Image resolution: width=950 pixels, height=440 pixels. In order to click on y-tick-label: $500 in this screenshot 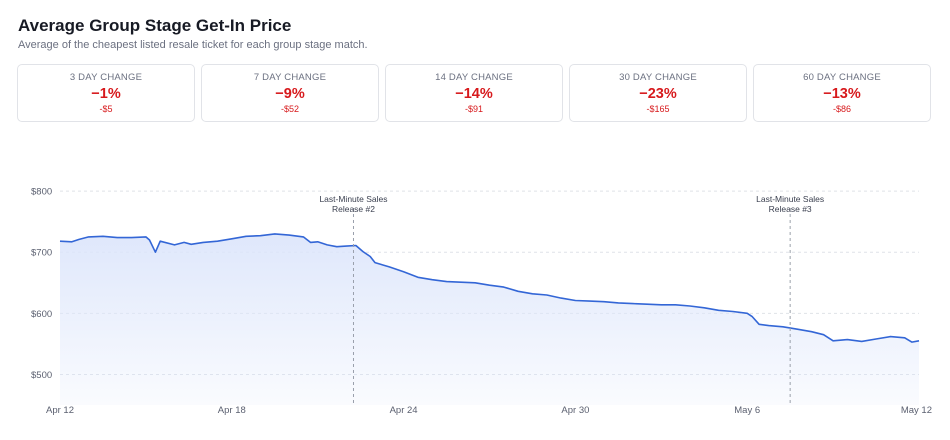, I will do `click(41, 375)`.